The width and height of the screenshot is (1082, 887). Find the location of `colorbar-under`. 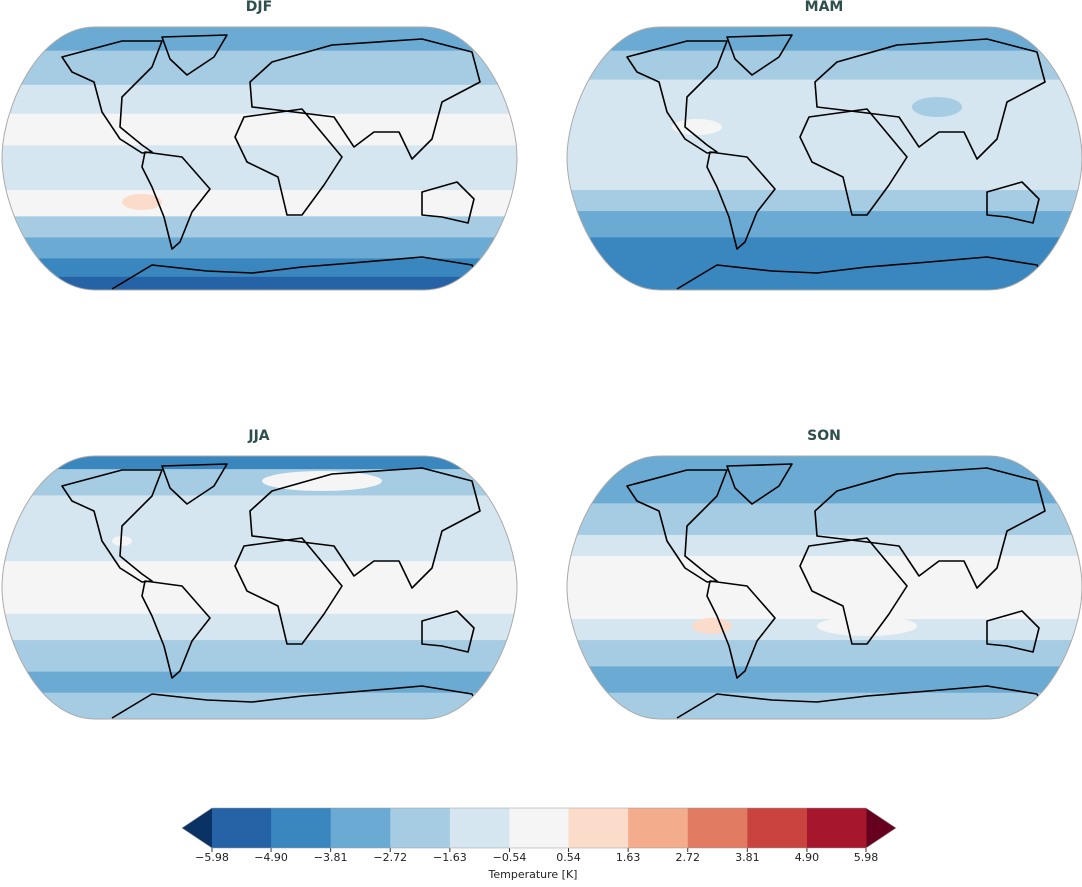

colorbar-under is located at coordinates (197, 828).